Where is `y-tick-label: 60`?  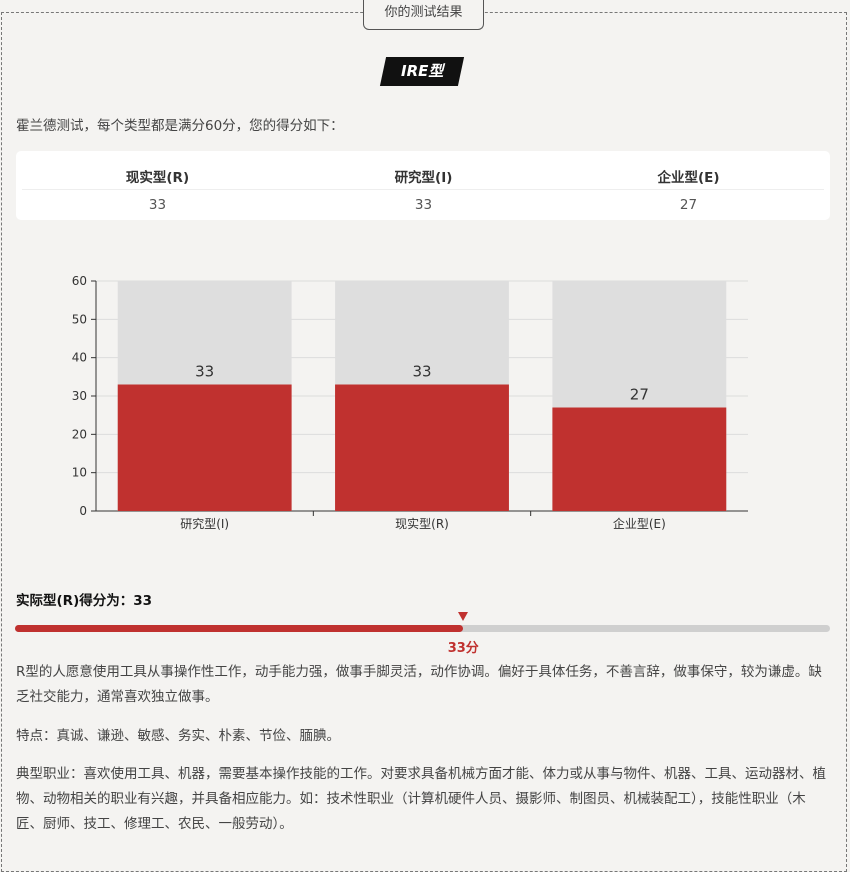 y-tick-label: 60 is located at coordinates (79, 281).